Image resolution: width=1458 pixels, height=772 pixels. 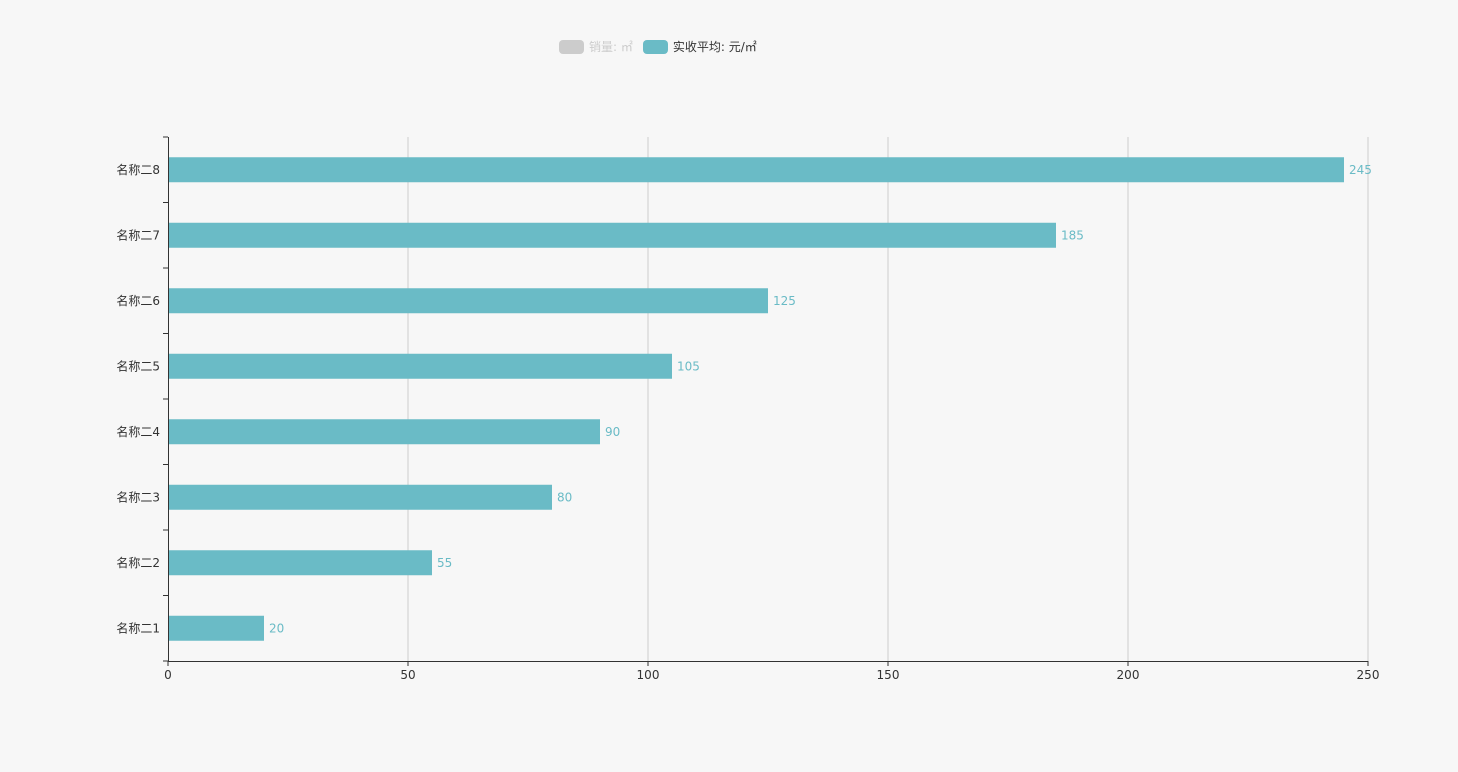 I want to click on x-tick-label: 200, so click(x=1128, y=675).